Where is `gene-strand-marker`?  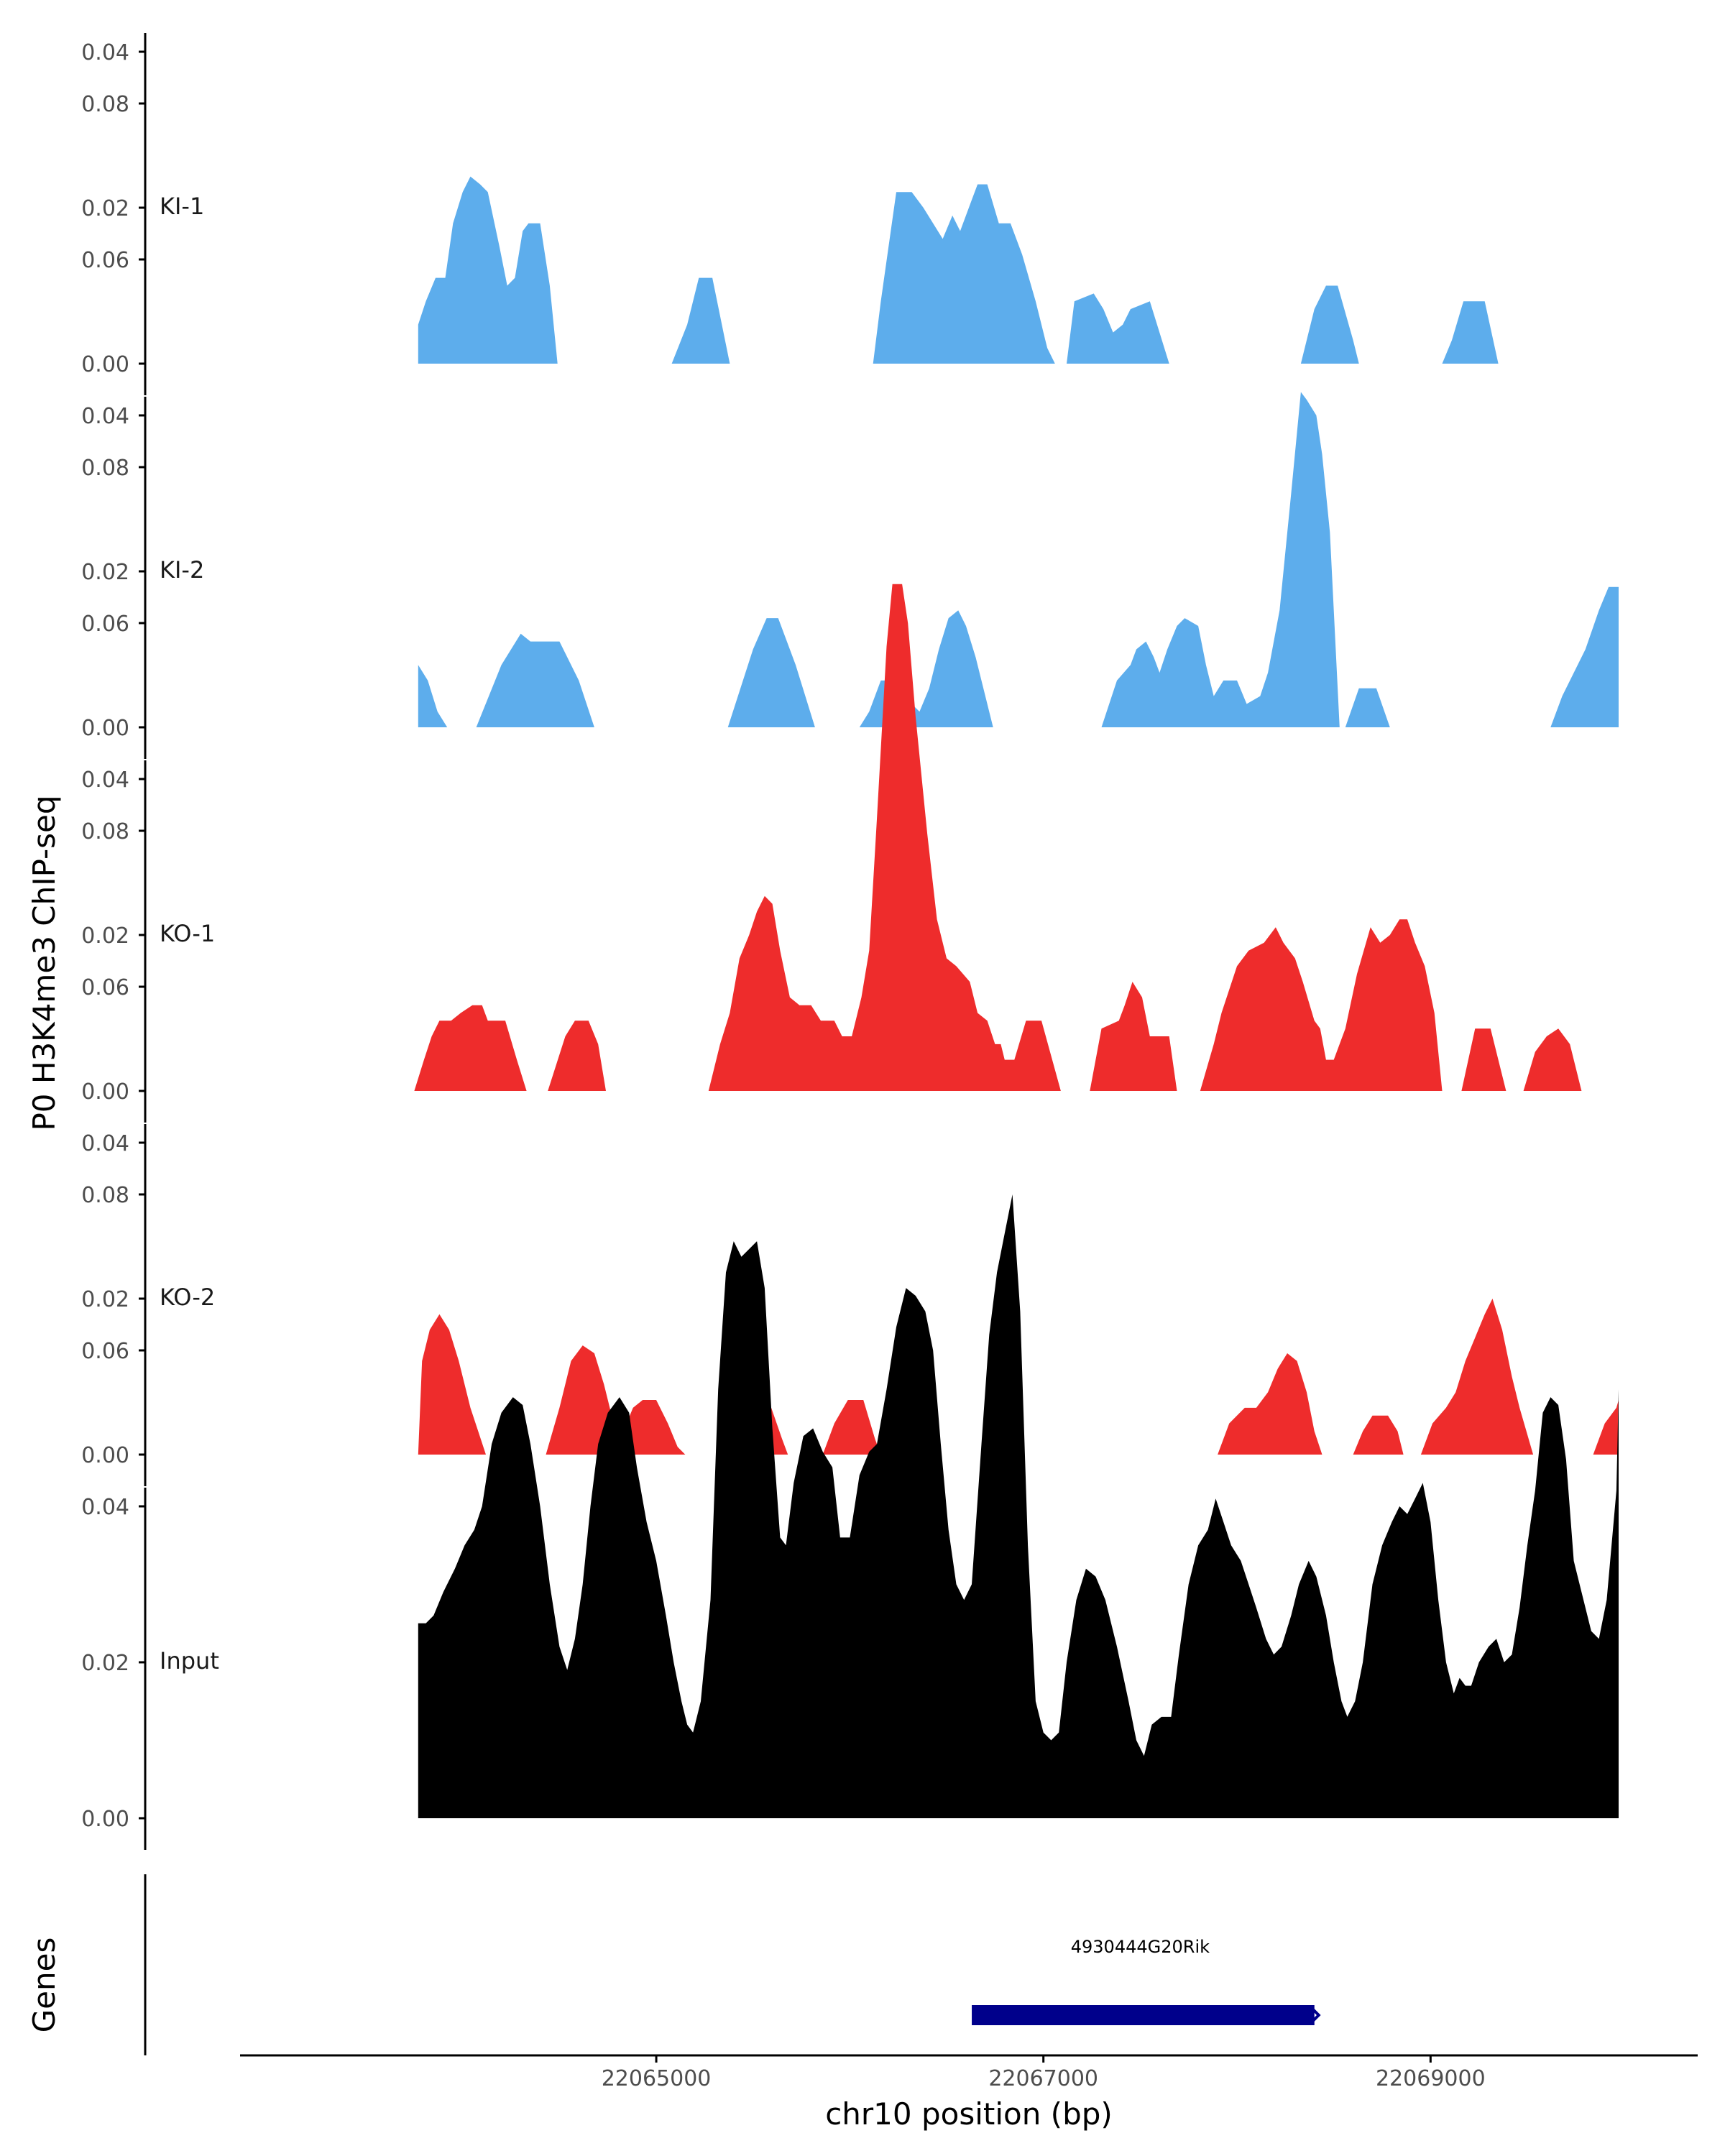 gene-strand-marker is located at coordinates (1315, 2015).